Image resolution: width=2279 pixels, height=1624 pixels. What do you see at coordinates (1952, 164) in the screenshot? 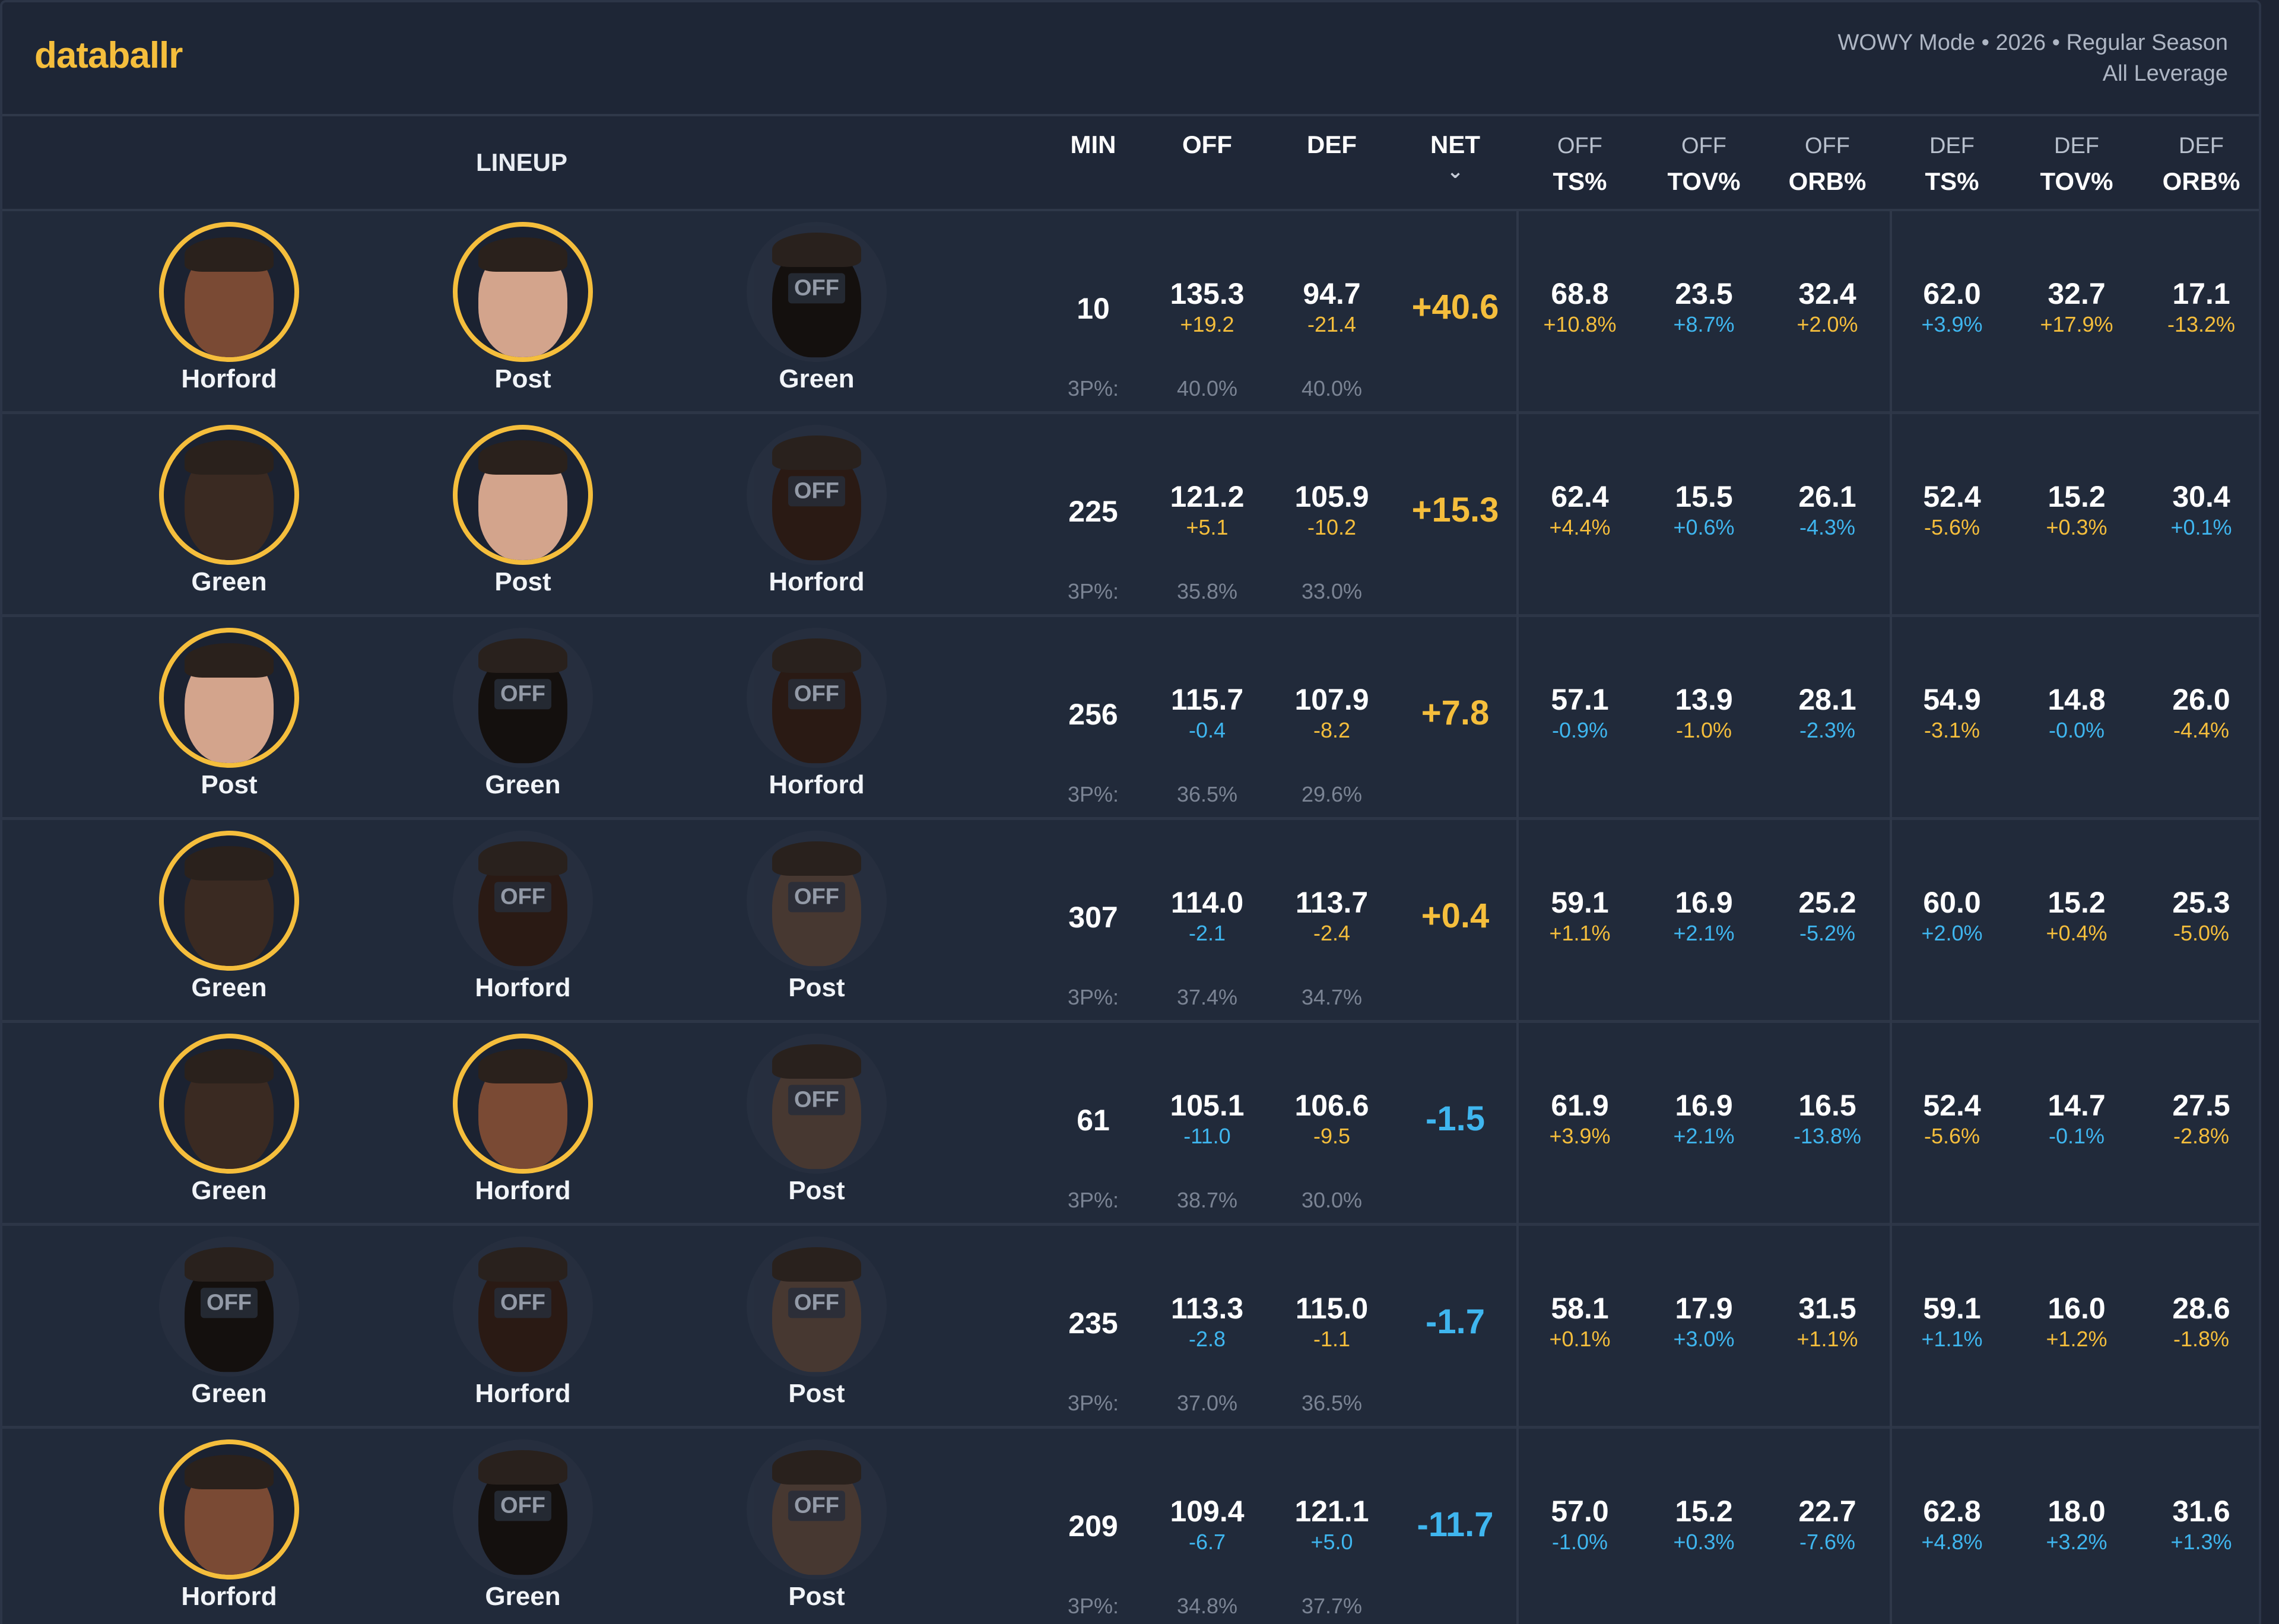
I see `def-ts-header: DEF TS%` at bounding box center [1952, 164].